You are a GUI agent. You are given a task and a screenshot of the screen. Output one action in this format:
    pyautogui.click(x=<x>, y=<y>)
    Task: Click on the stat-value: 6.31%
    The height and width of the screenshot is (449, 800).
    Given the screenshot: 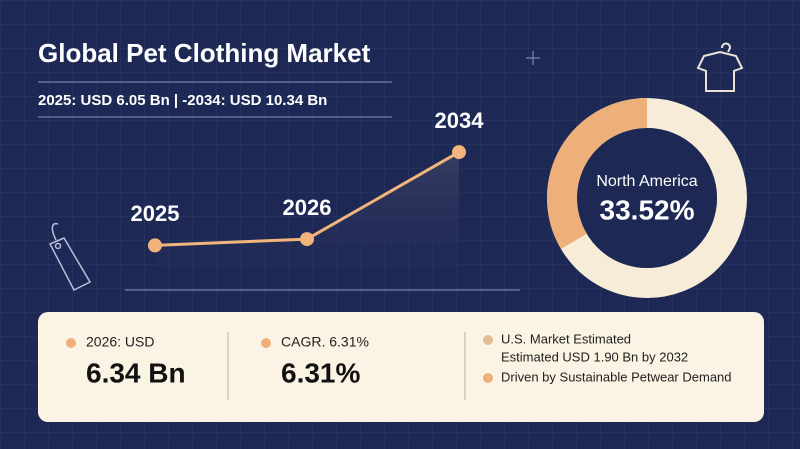 What is the action you would take?
    pyautogui.click(x=320, y=372)
    